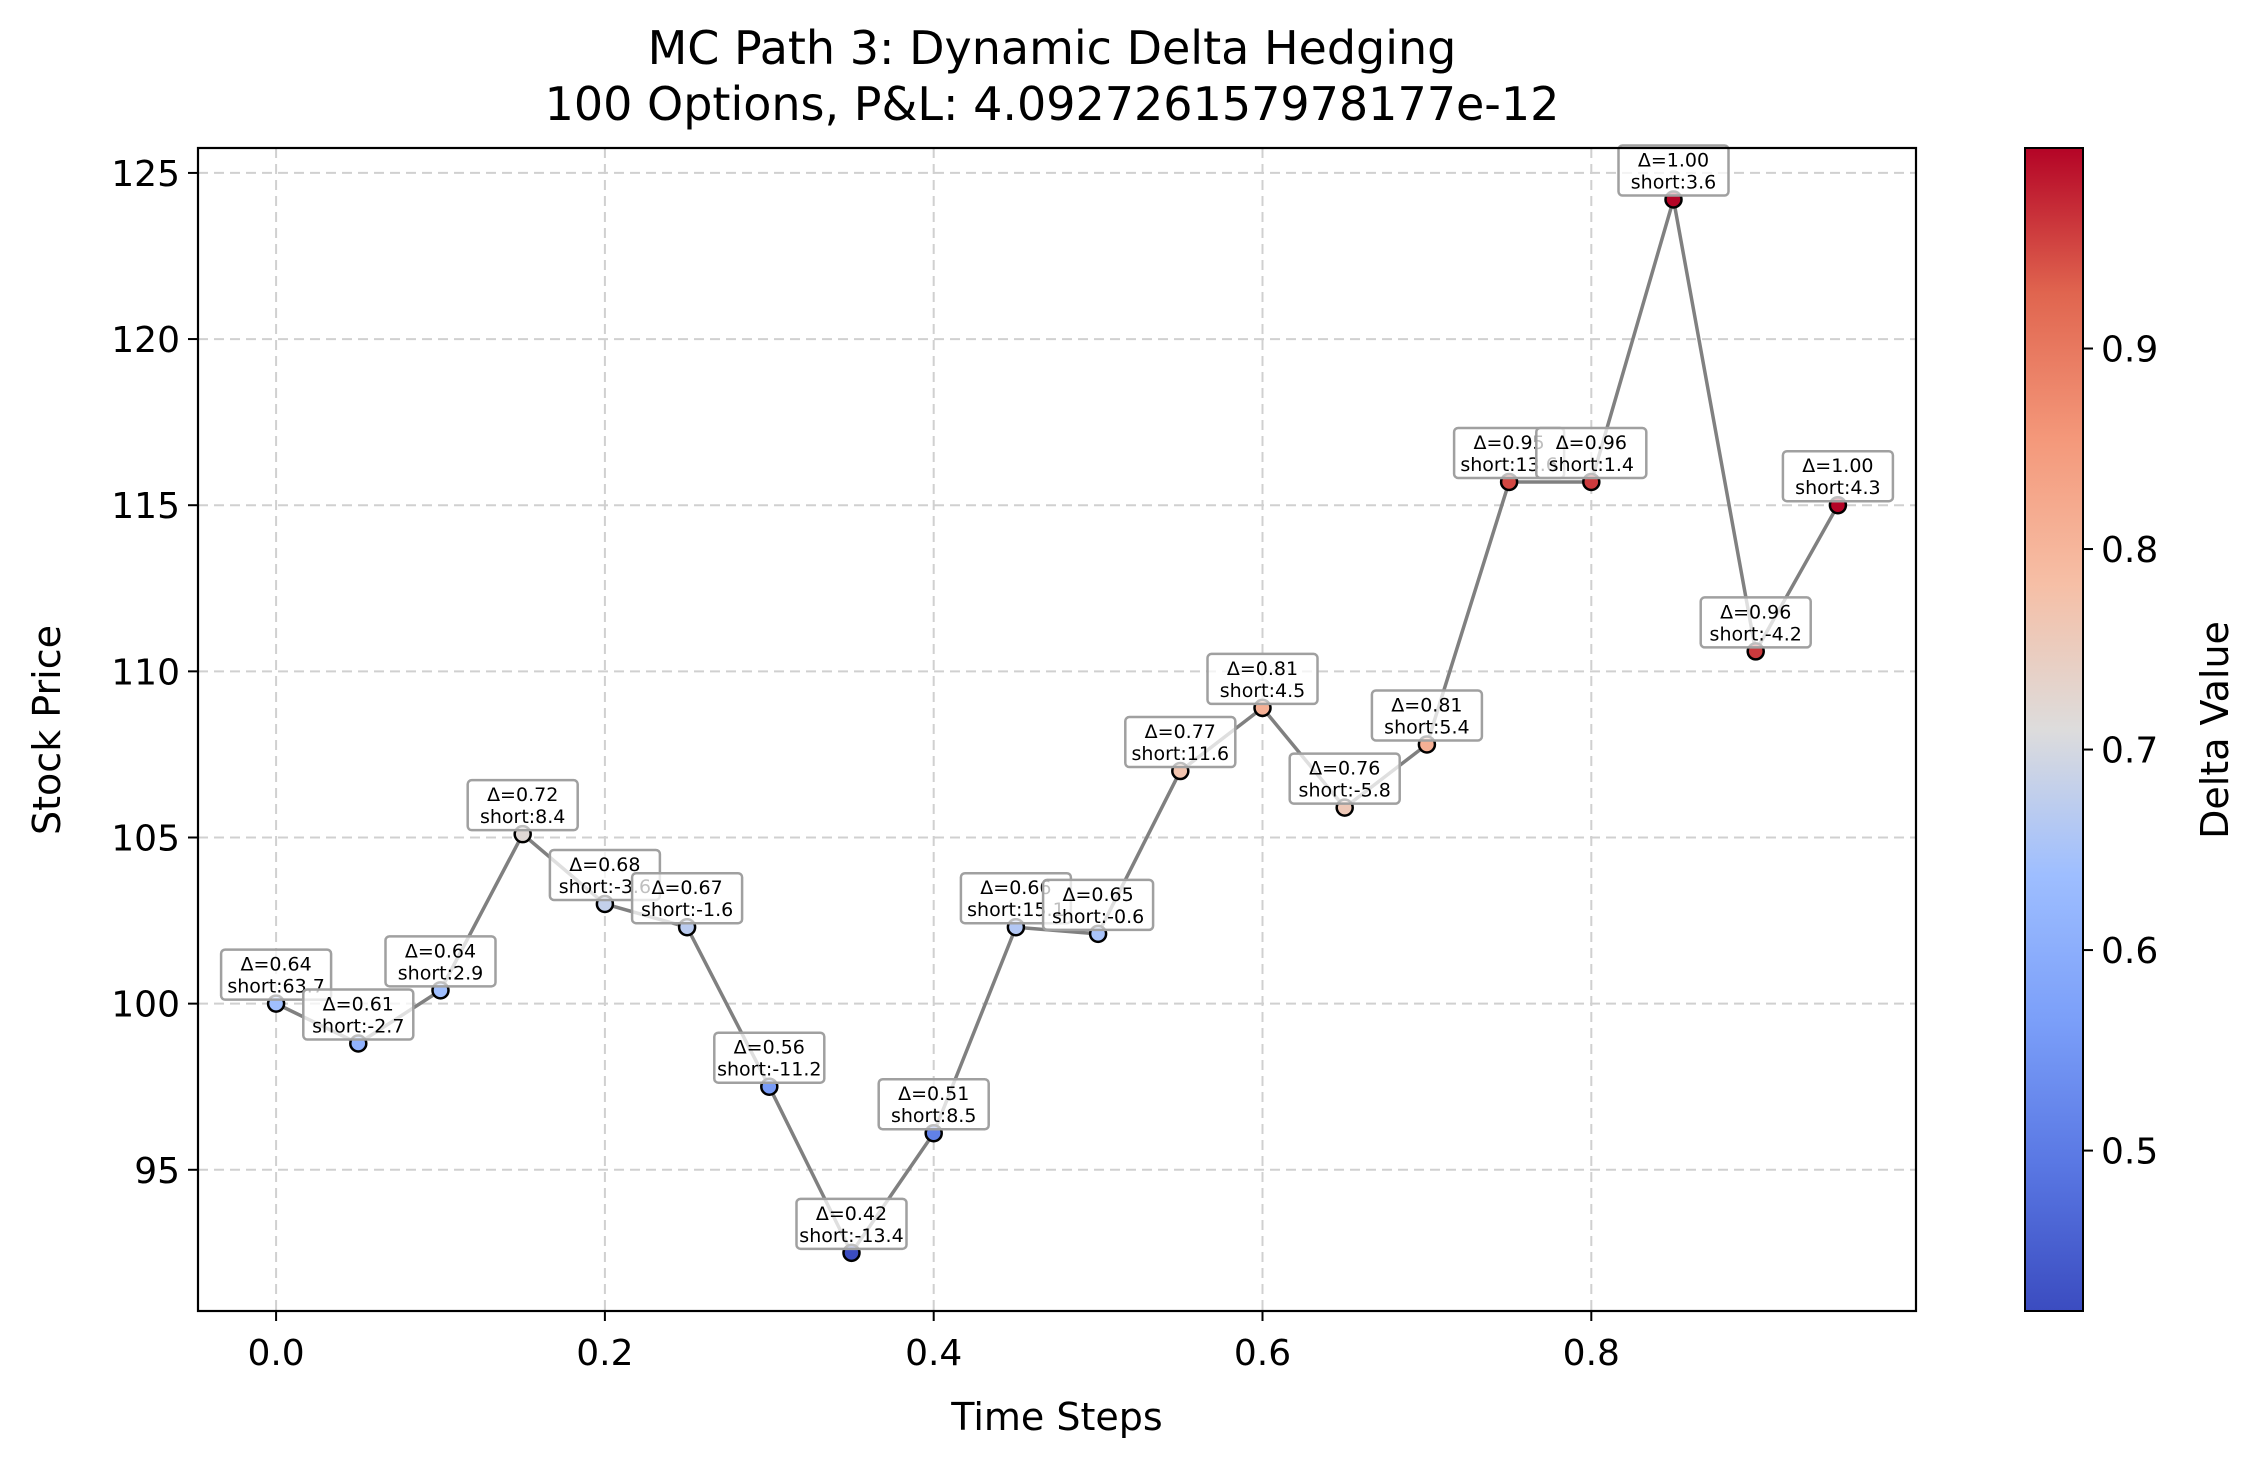 The height and width of the screenshot is (1467, 2260). What do you see at coordinates (1016, 910) in the screenshot?
I see `annotation-short: short:15.1` at bounding box center [1016, 910].